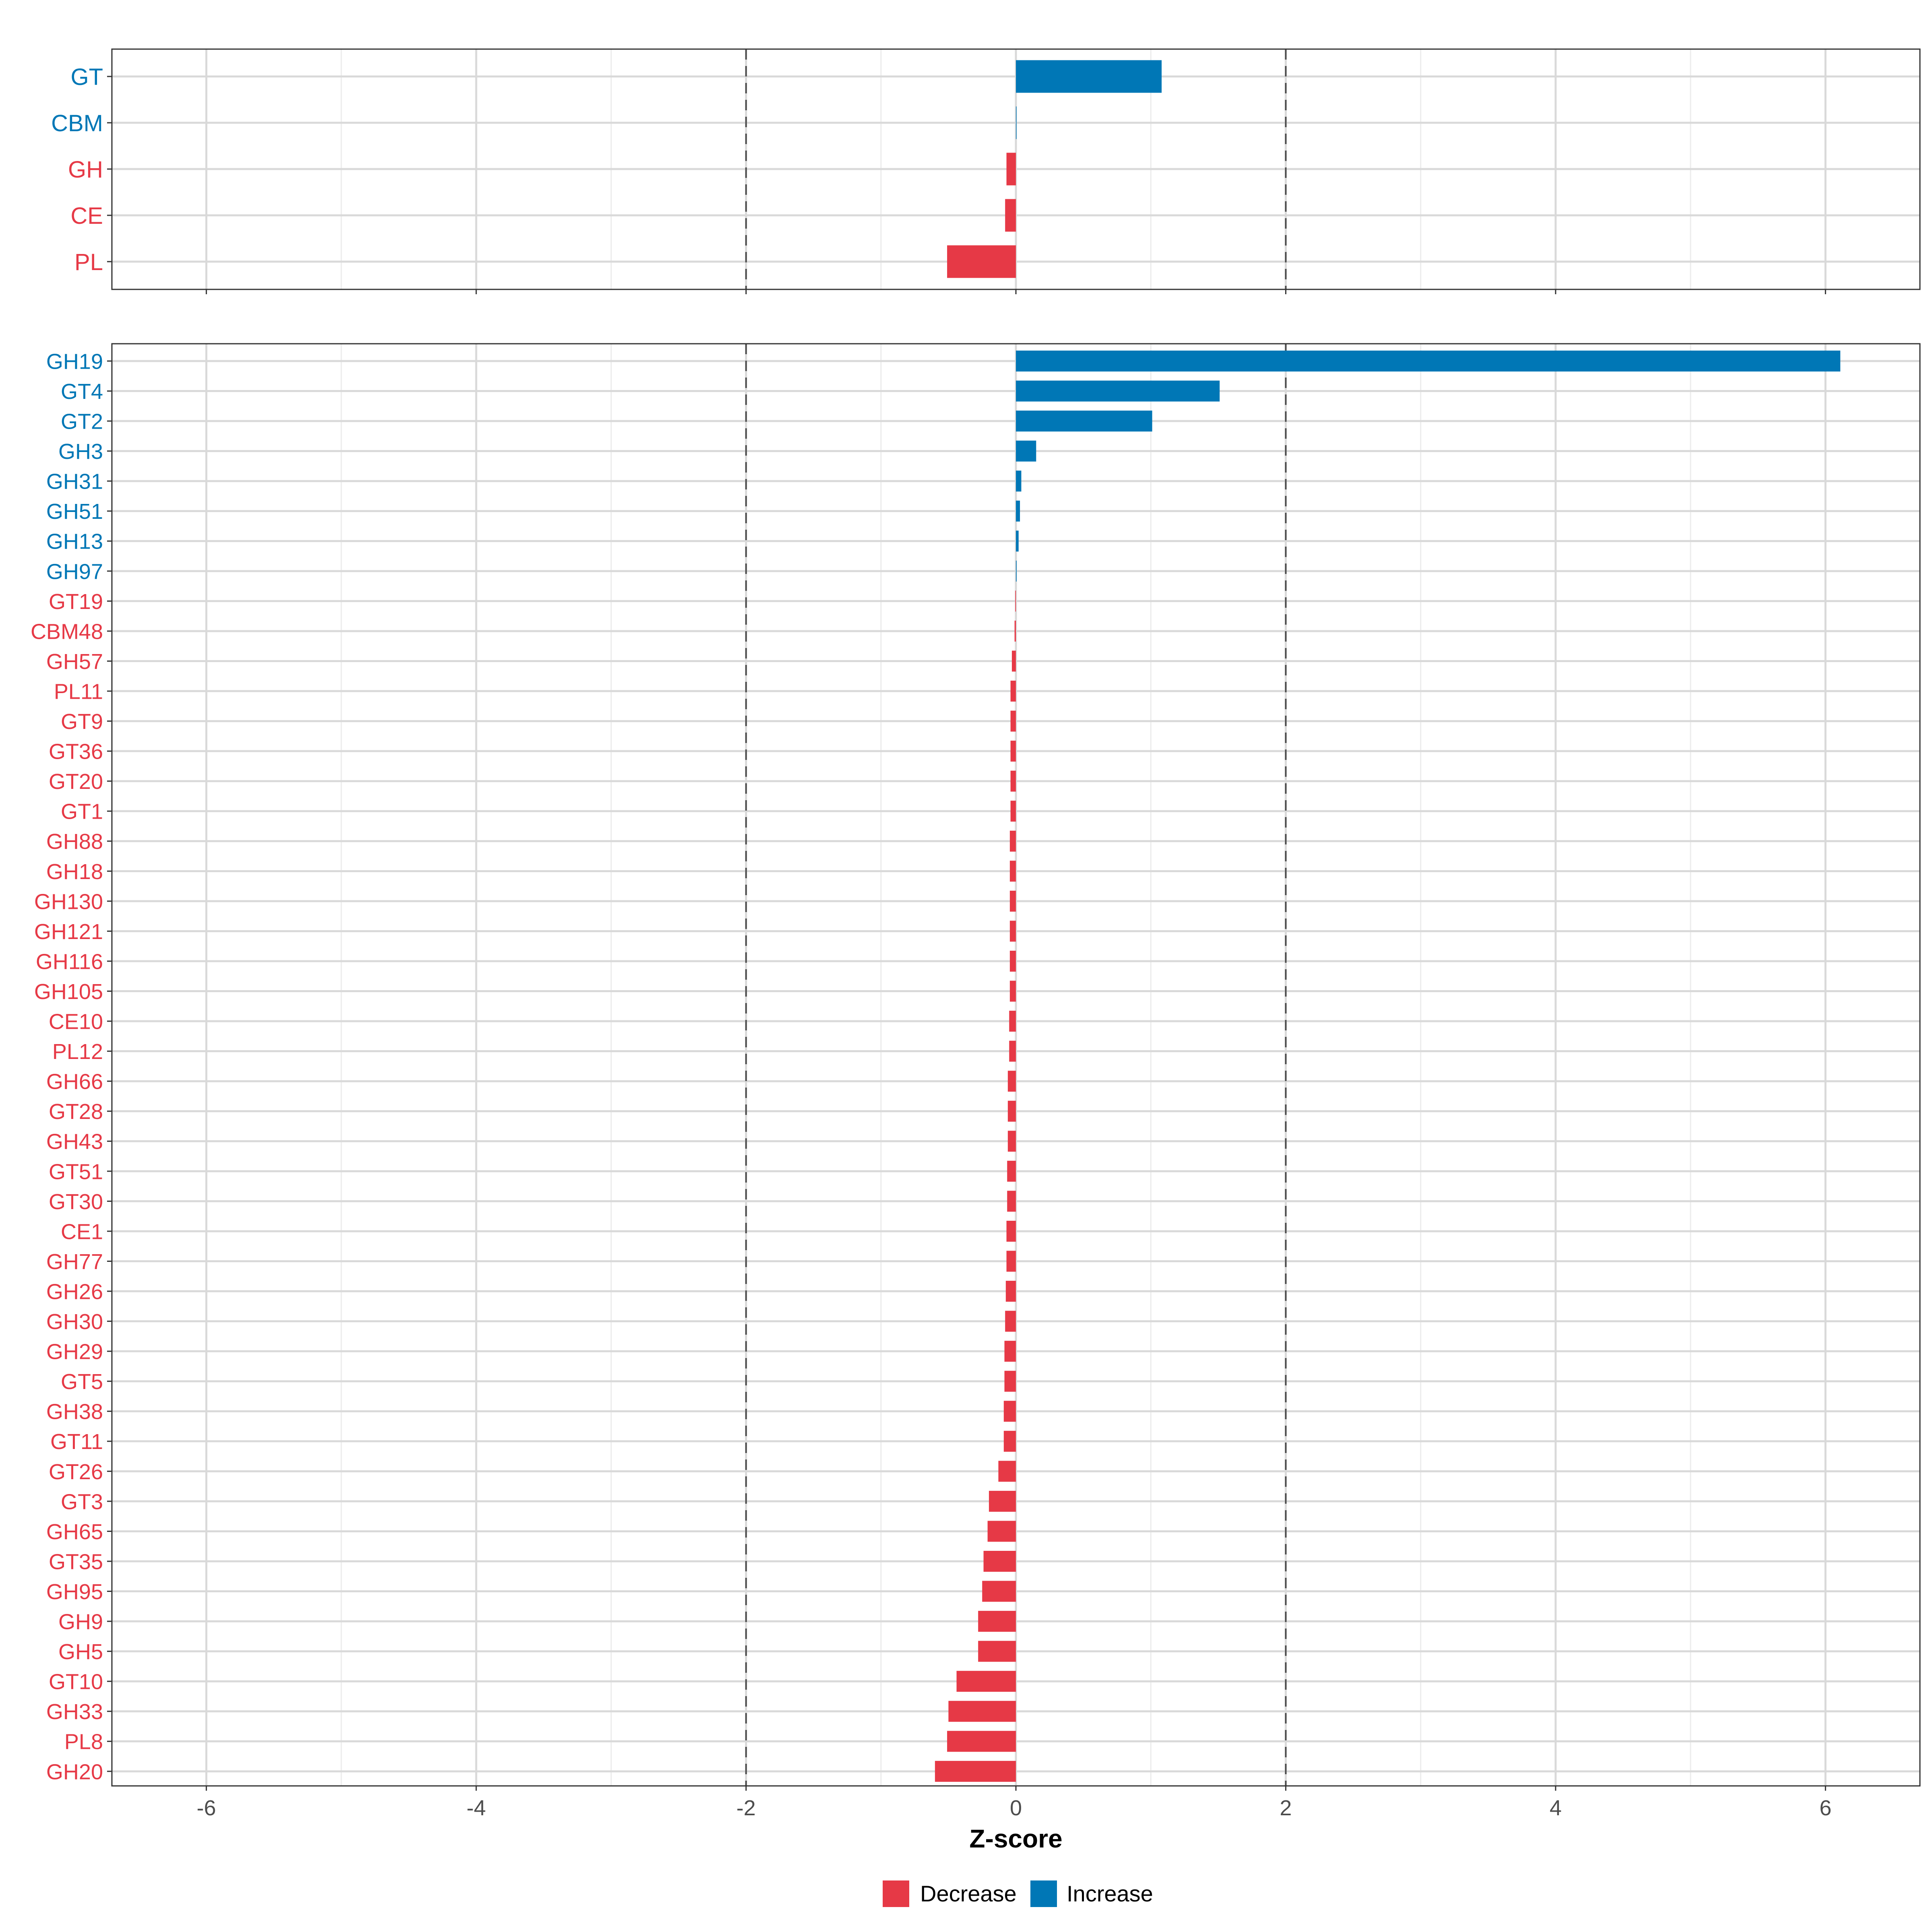 This screenshot has width=1932, height=1932. I want to click on y-tick-label-GH95: GH95, so click(74, 1592).